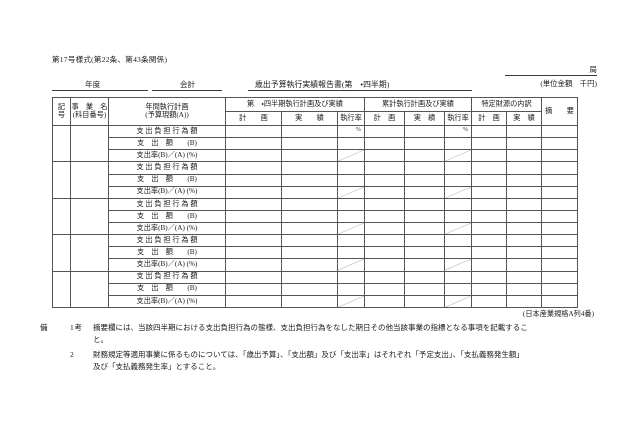  Describe the element at coordinates (351, 131) in the screenshot. I see `cell-quarter-exec-rate: %` at that location.